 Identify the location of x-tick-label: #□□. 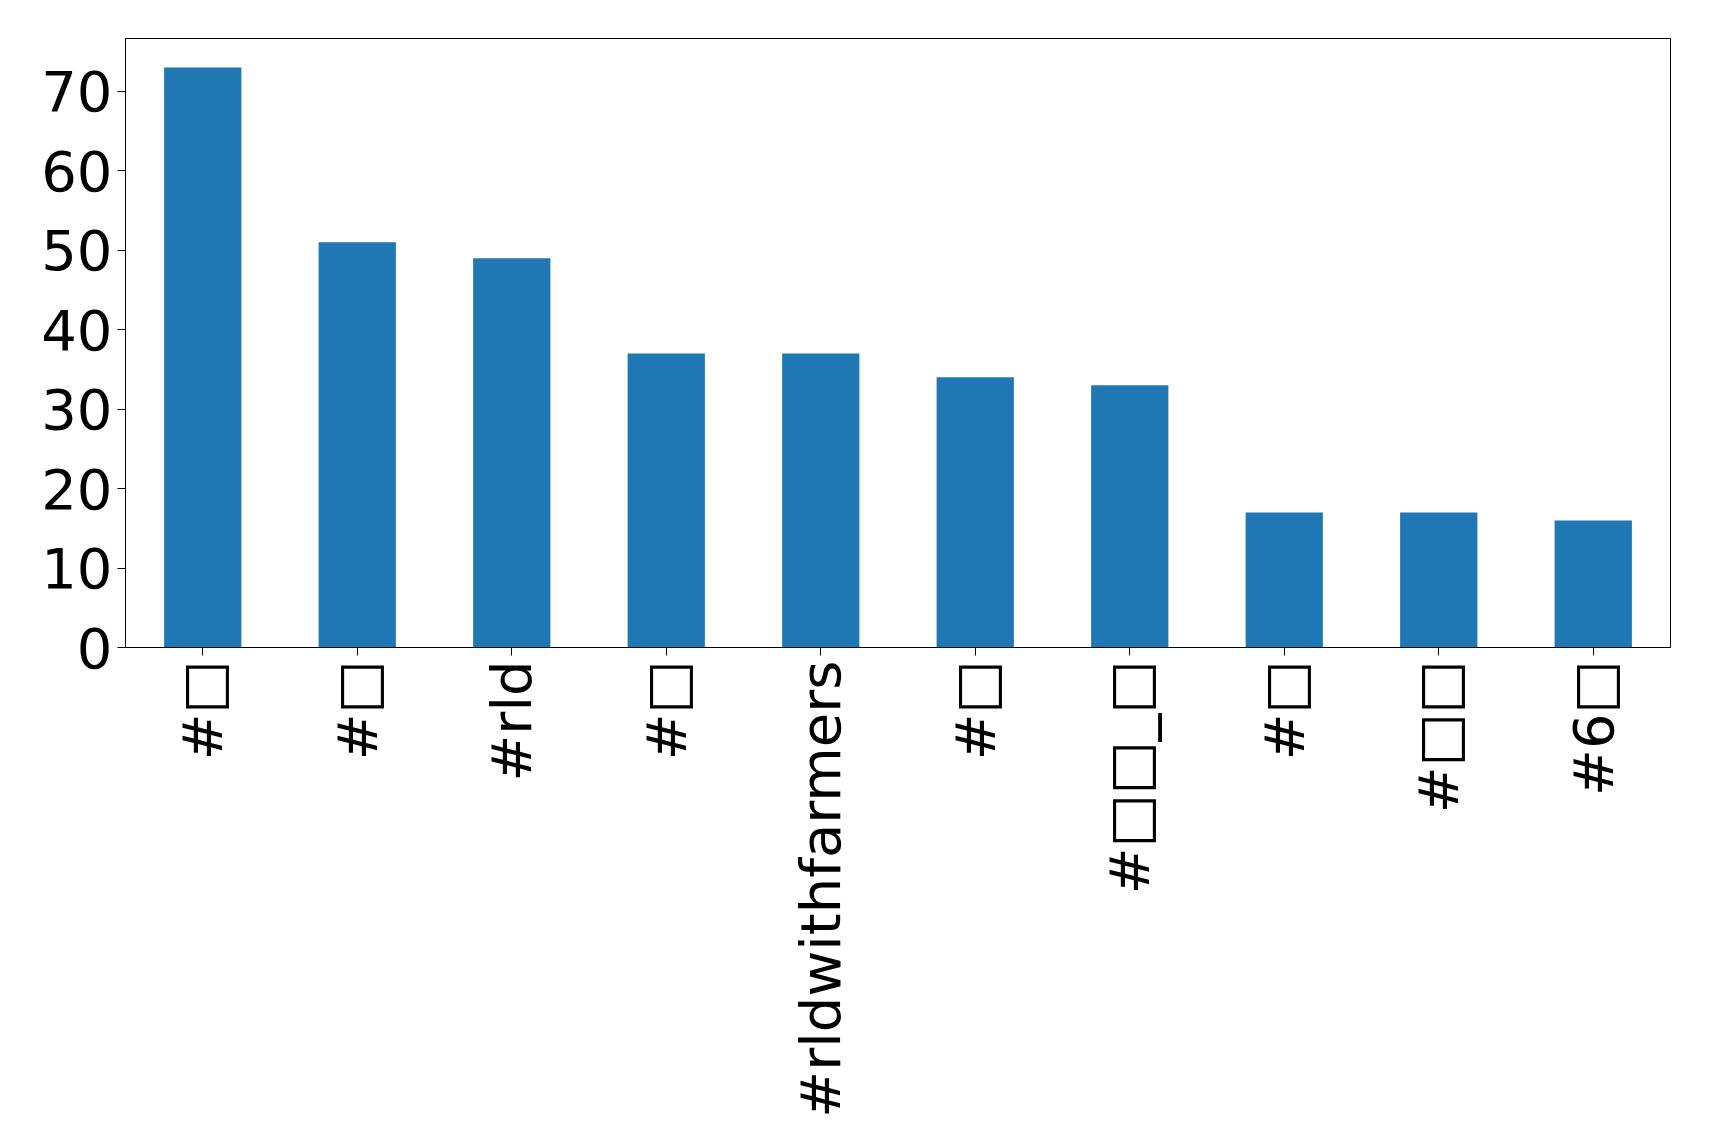
(1439, 737).